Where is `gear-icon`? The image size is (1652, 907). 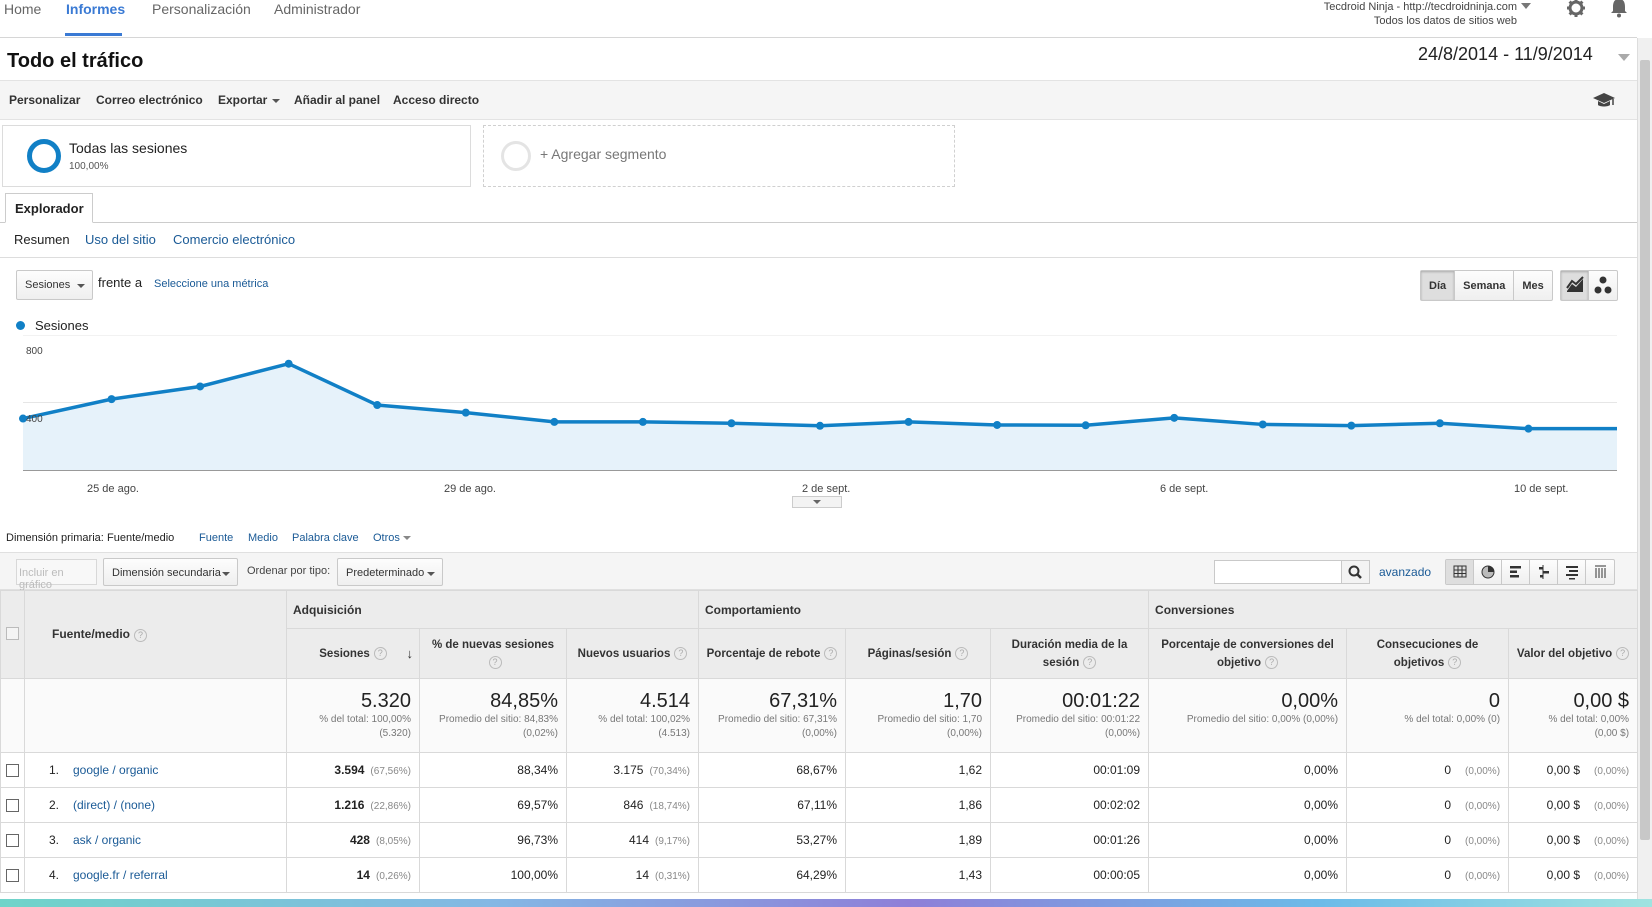
gear-icon is located at coordinates (1576, 9).